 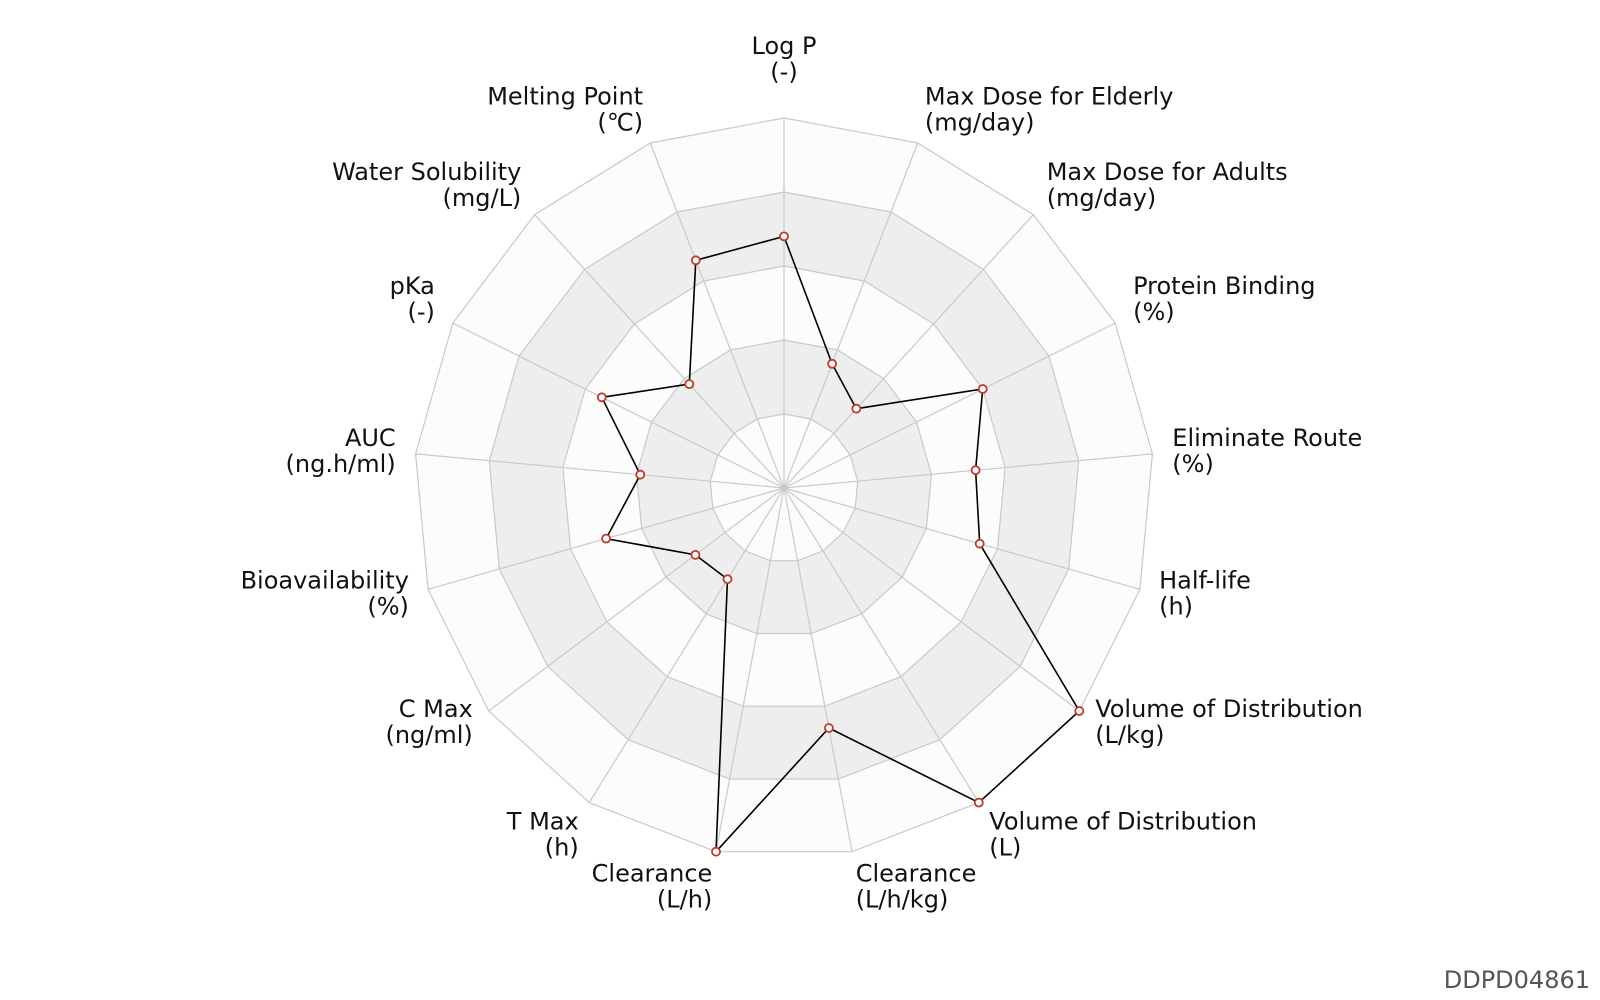 What do you see at coordinates (482, 198) in the screenshot?
I see `axis-unit: (mg/L)` at bounding box center [482, 198].